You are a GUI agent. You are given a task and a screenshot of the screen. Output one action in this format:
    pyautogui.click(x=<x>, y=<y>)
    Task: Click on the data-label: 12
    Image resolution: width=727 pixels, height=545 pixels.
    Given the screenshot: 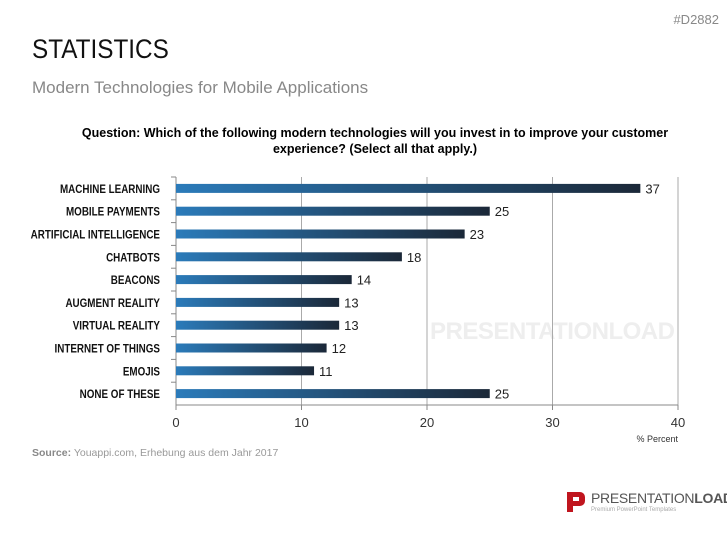 What is the action you would take?
    pyautogui.click(x=339, y=348)
    